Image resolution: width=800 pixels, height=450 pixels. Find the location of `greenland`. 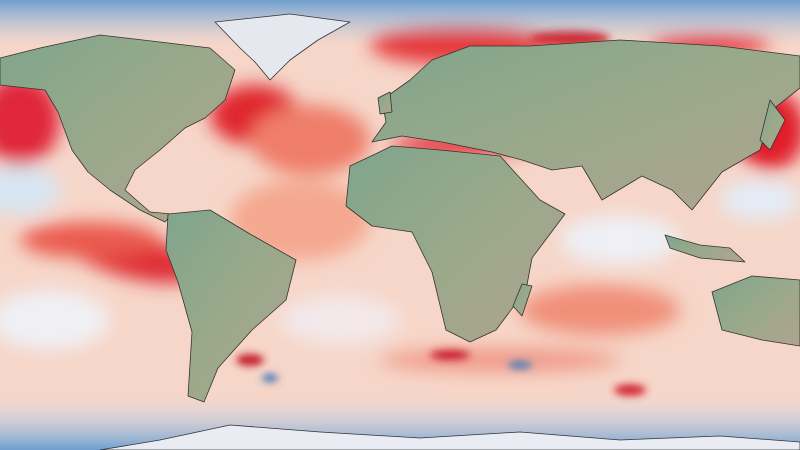

greenland is located at coordinates (282, 47).